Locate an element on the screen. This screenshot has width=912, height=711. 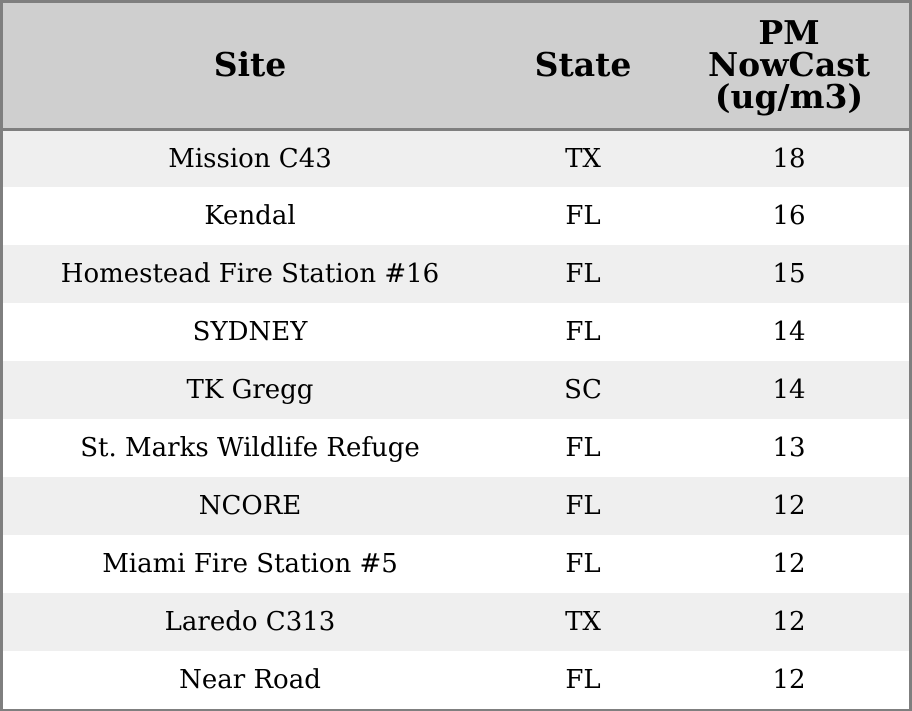
table-row: Mission C43 TX 18 is located at coordinates (456, 158).